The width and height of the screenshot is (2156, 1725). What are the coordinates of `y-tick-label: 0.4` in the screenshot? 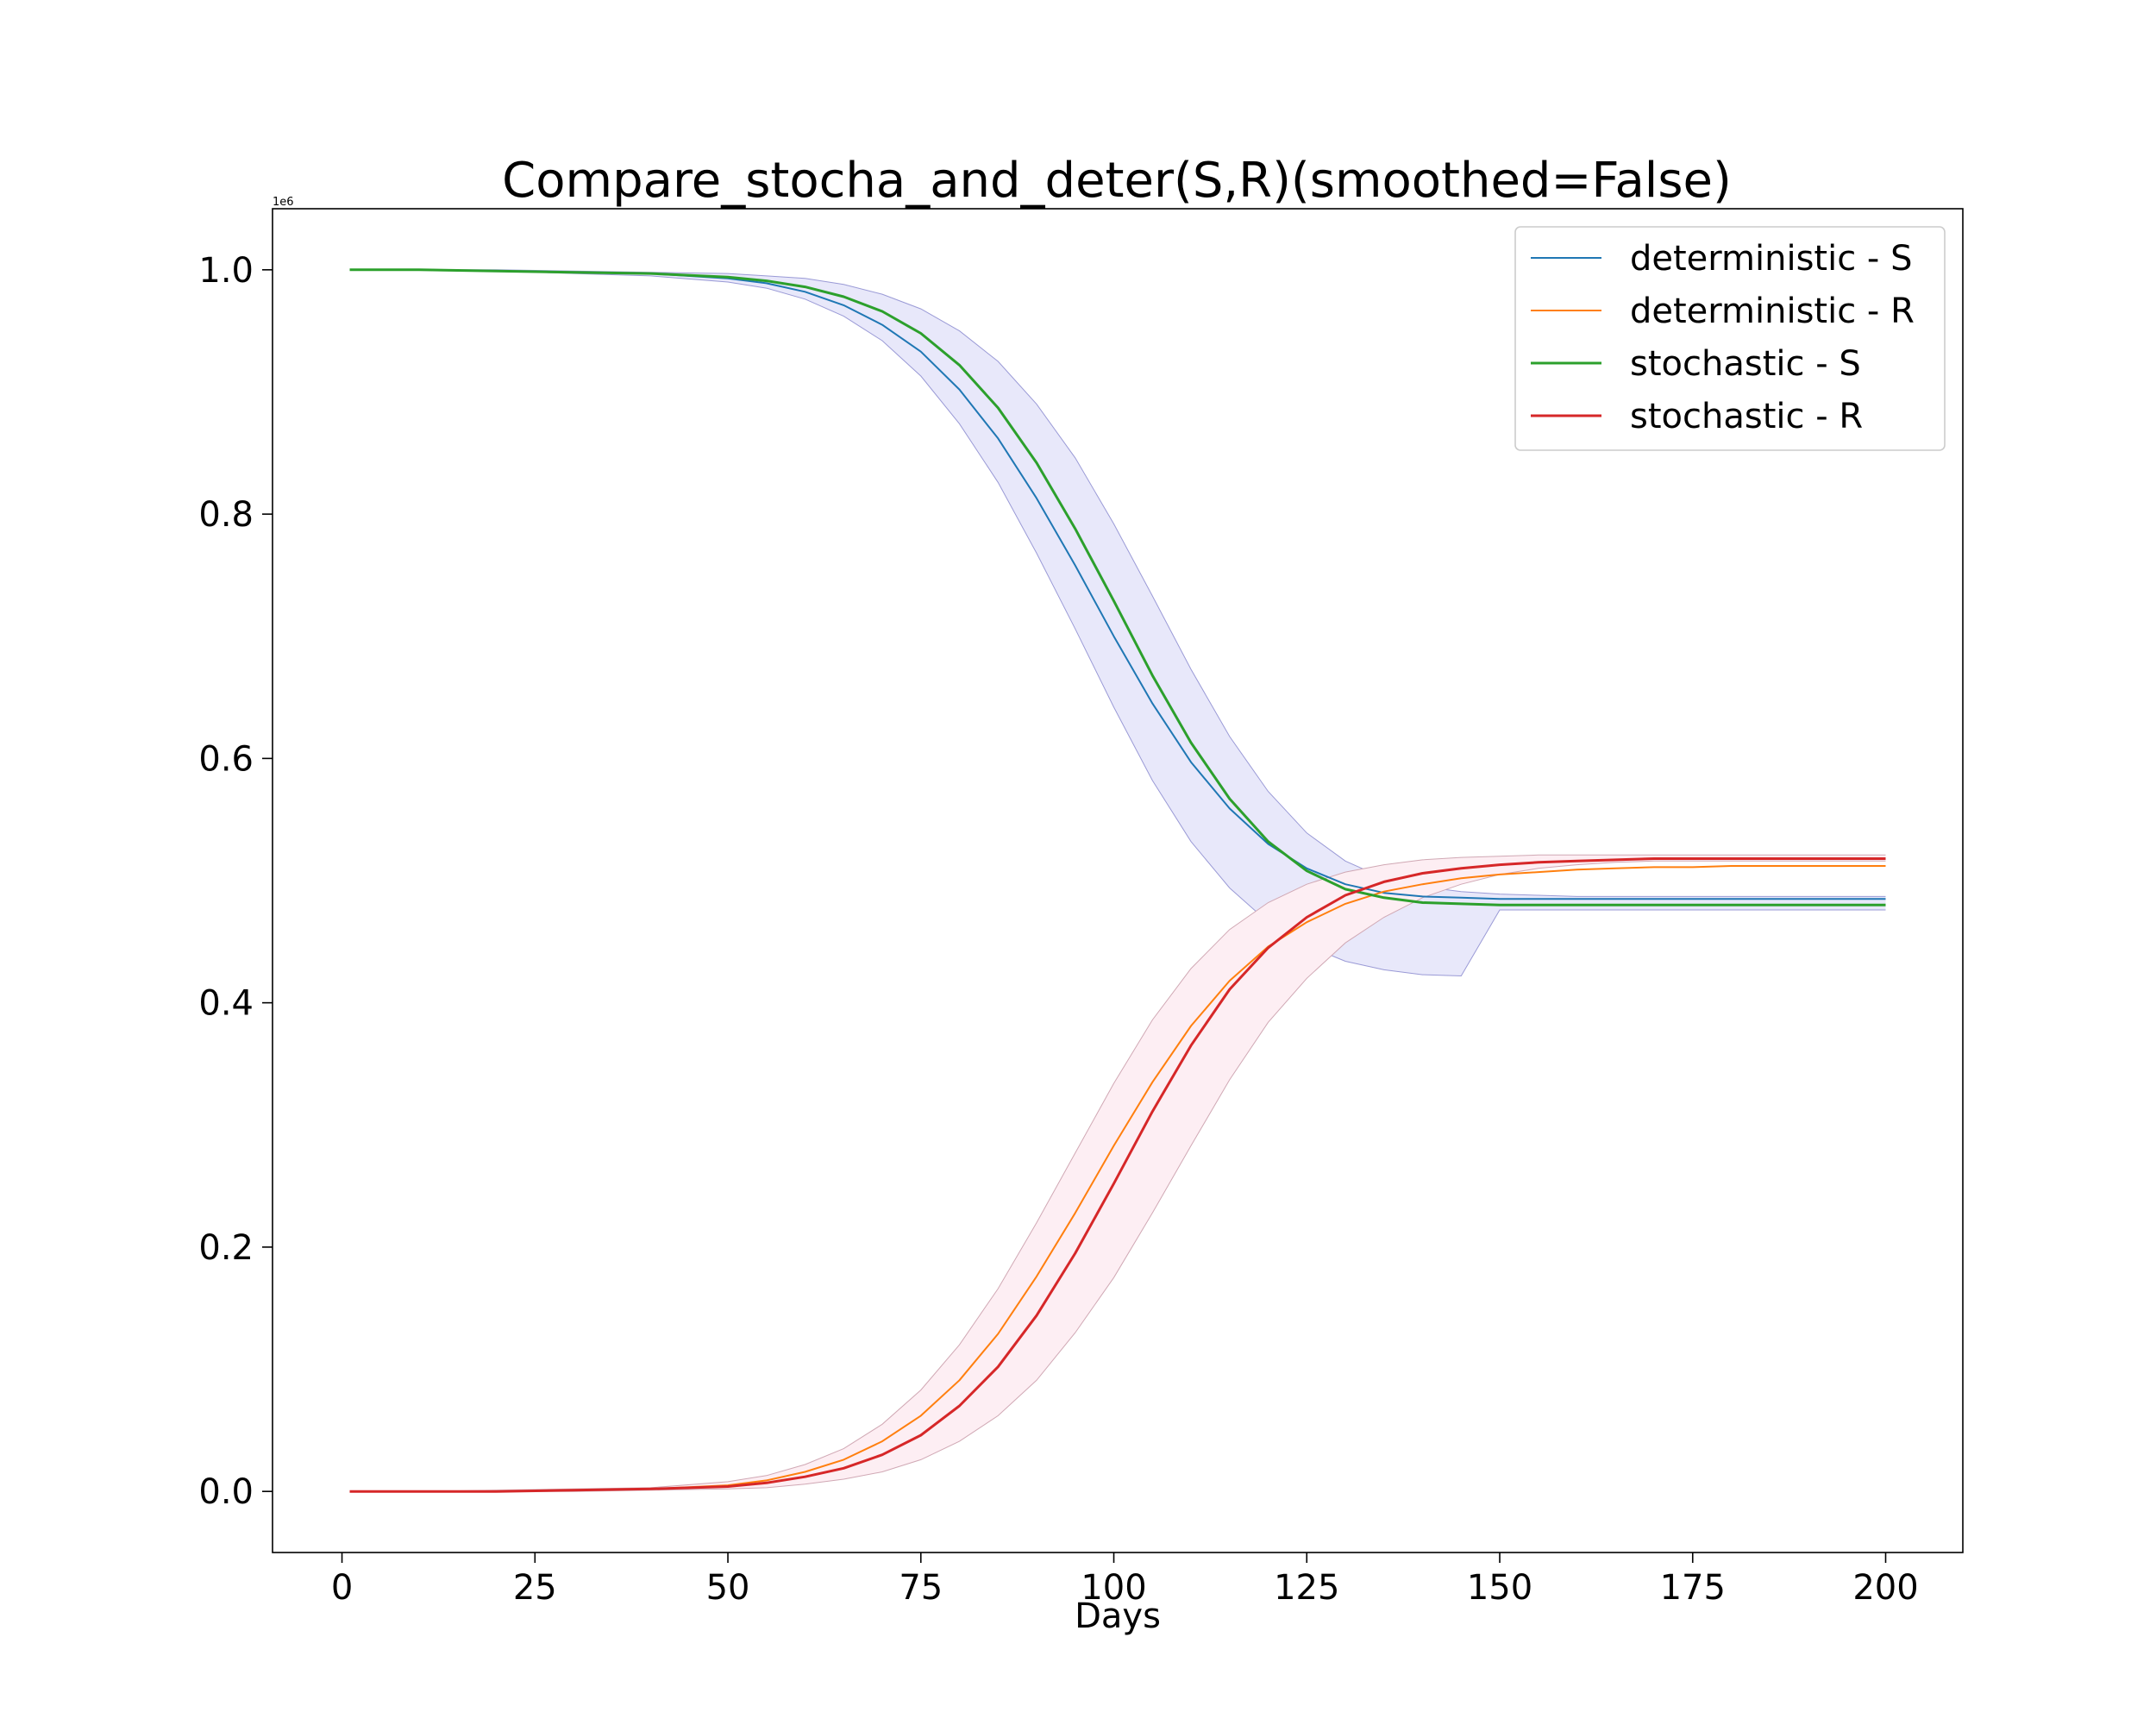 It's located at (226, 1004).